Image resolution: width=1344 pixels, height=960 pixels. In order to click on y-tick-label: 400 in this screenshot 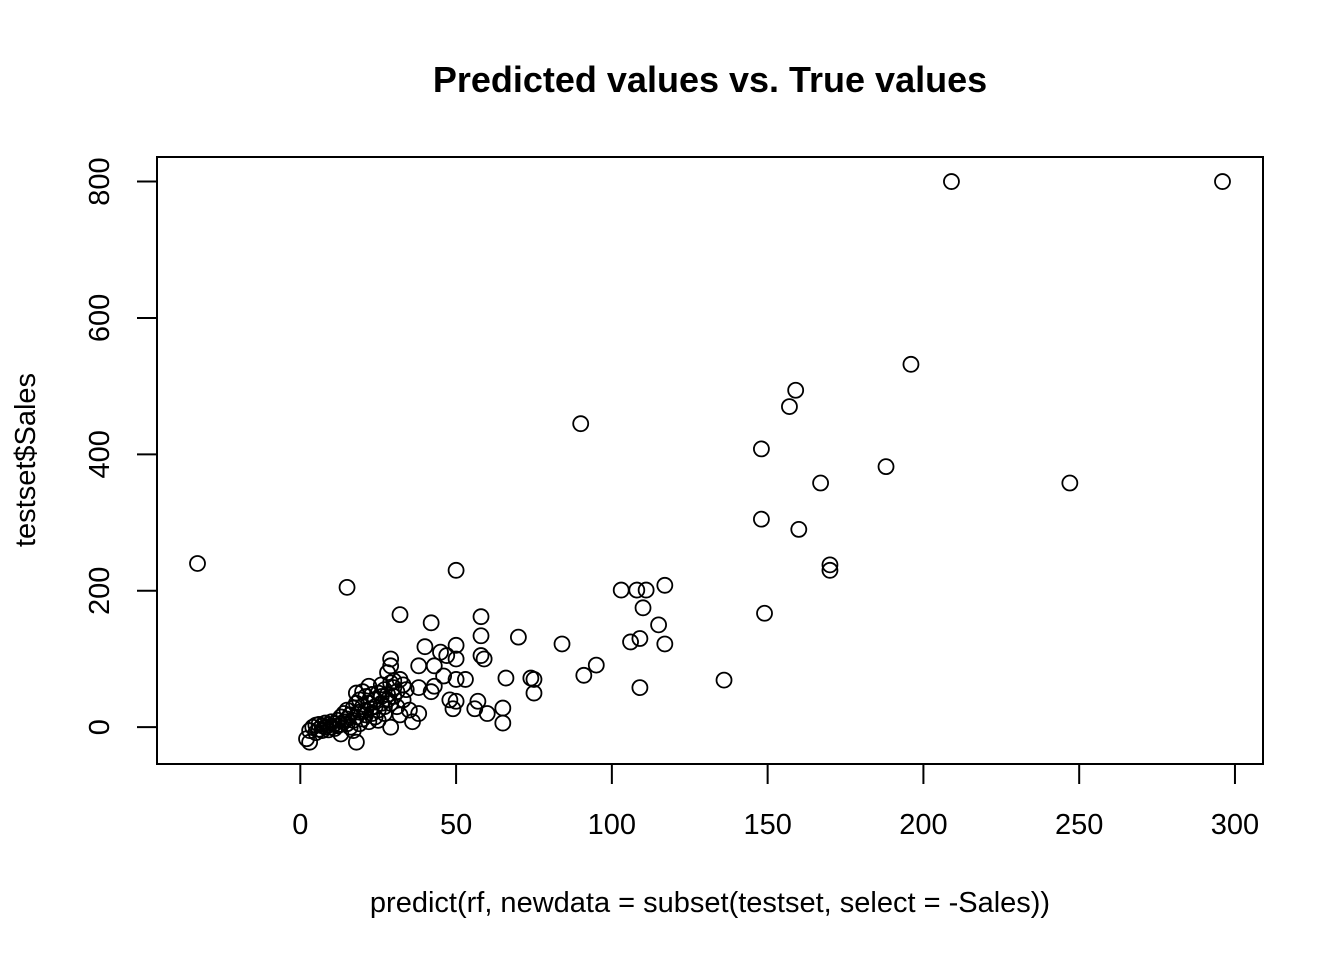, I will do `click(100, 454)`.